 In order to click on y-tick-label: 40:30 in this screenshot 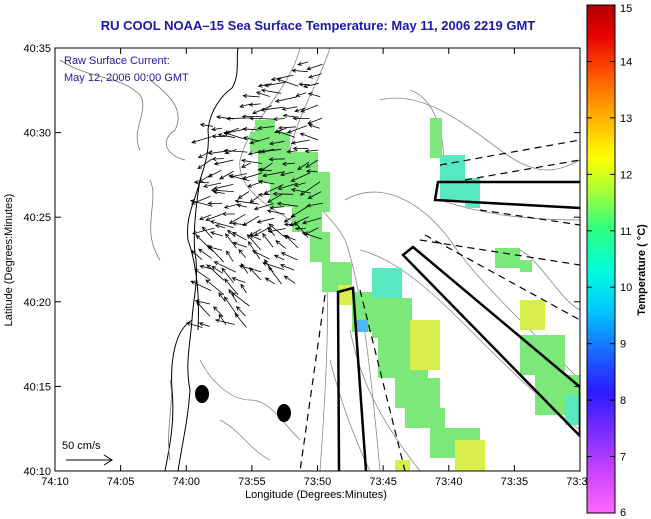, I will do `click(37, 134)`.